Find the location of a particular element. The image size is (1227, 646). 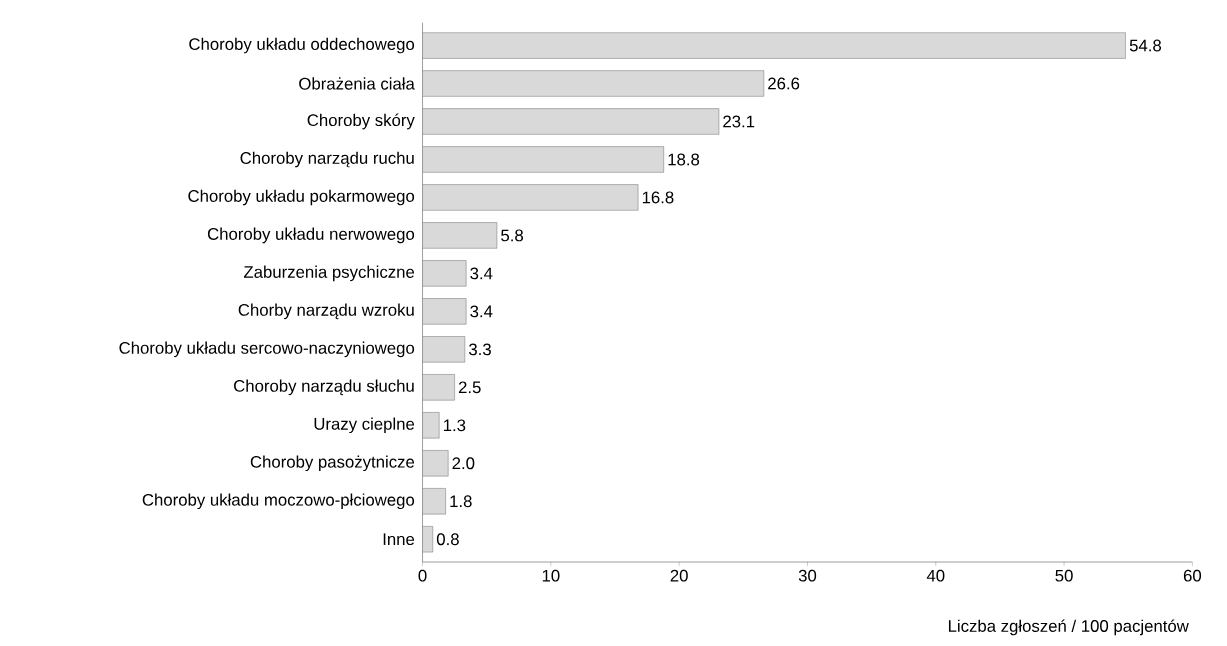

y-tick-label: Choroby układu nerwowego is located at coordinates (311, 235).